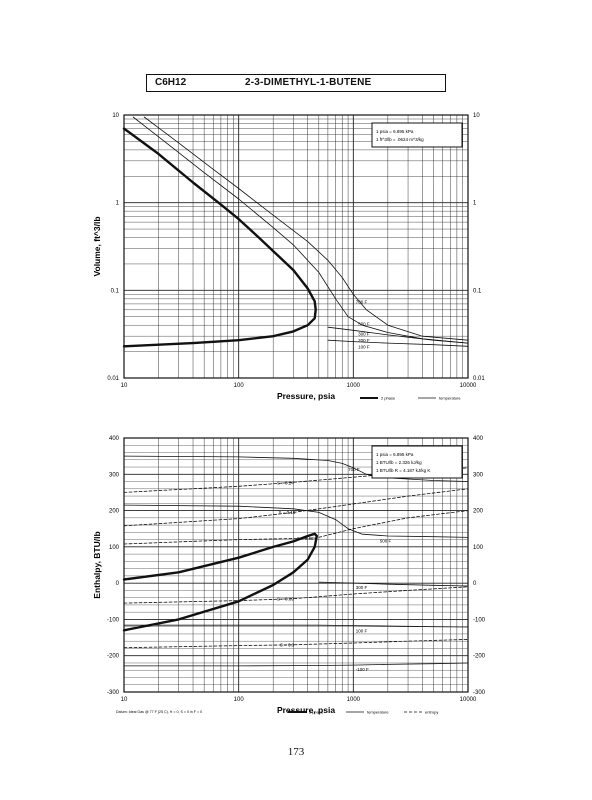 The width and height of the screenshot is (592, 800). I want to click on y-tick-label-right: 0.1, so click(477, 291).